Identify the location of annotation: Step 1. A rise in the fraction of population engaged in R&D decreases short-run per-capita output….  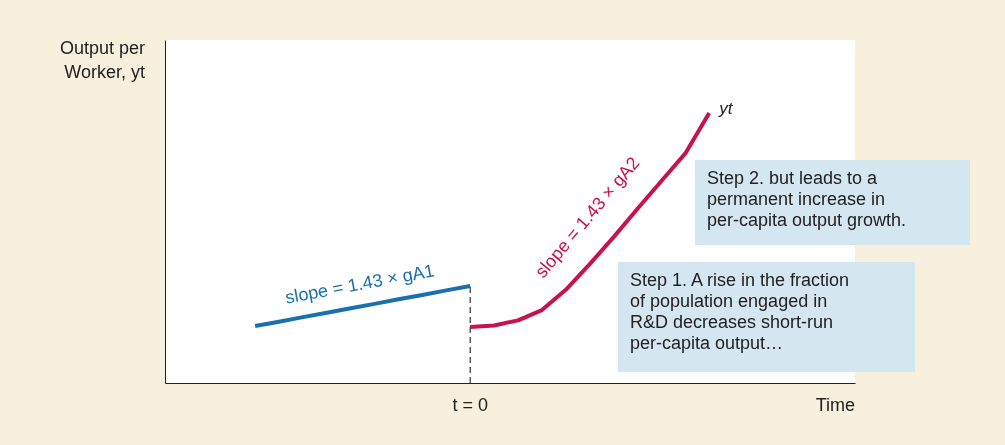
(740, 311).